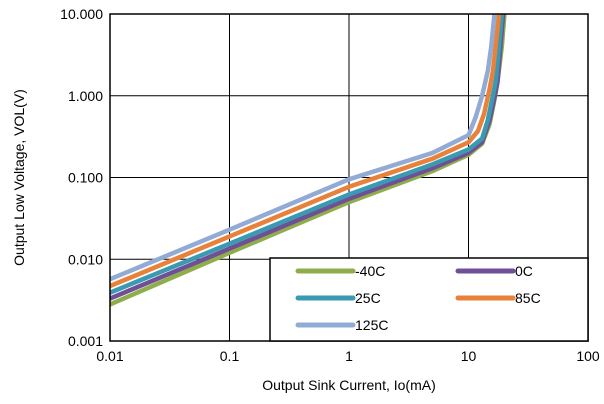 The width and height of the screenshot is (604, 404). Describe the element at coordinates (524, 271) in the screenshot. I see `legend-label: 0C` at that location.